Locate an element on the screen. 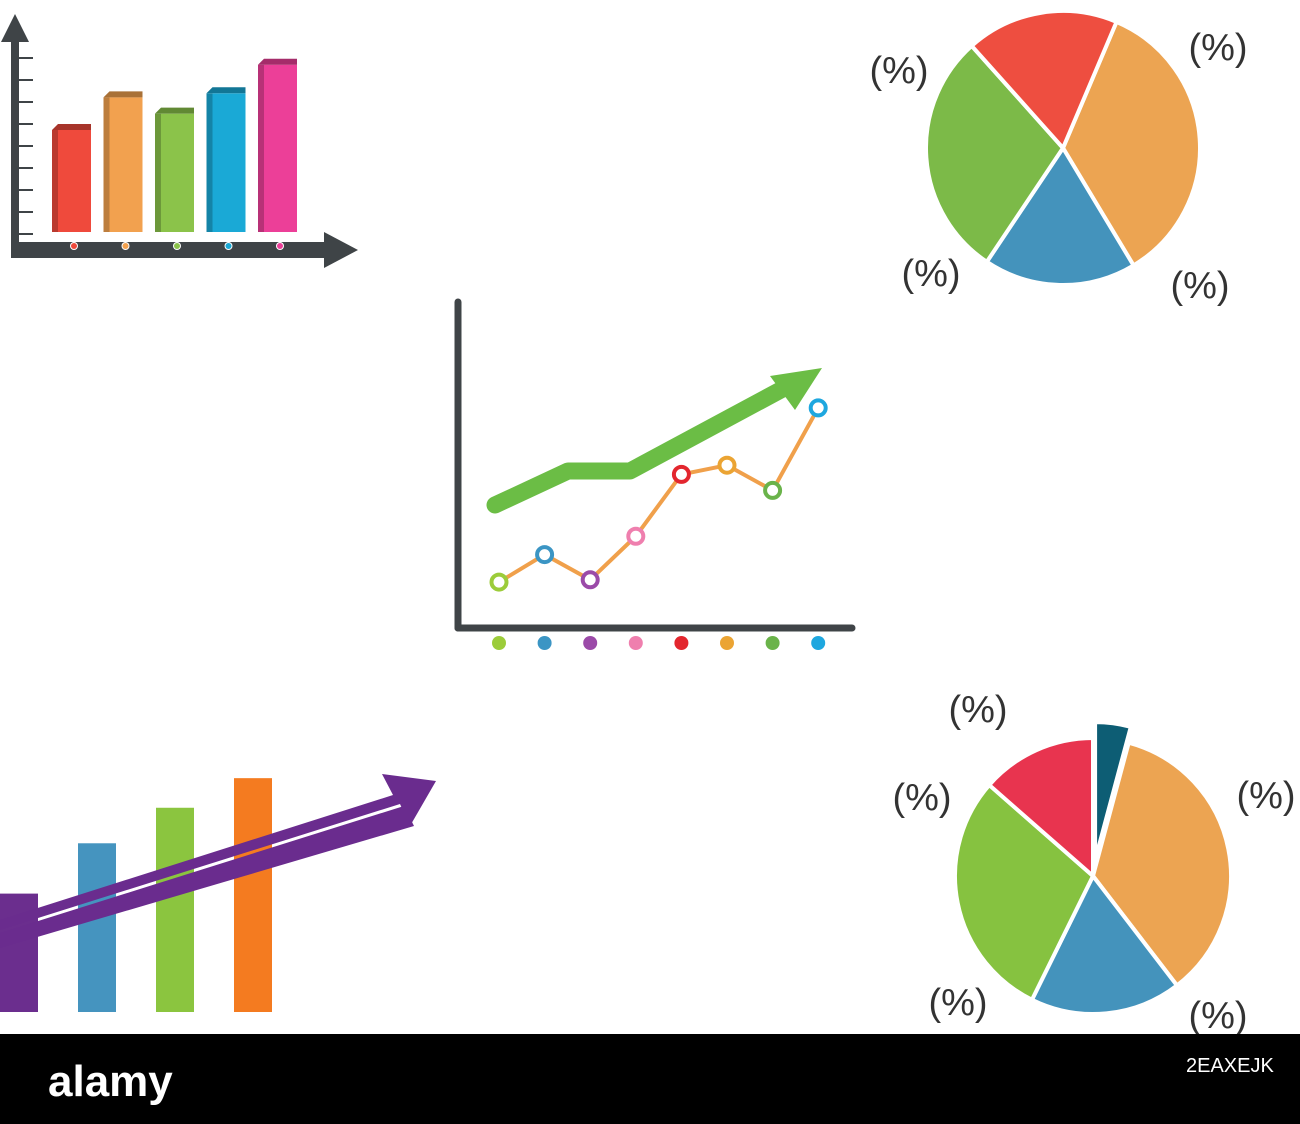 The image size is (1300, 1124). x-axis-line is located at coordinates (168, 250).